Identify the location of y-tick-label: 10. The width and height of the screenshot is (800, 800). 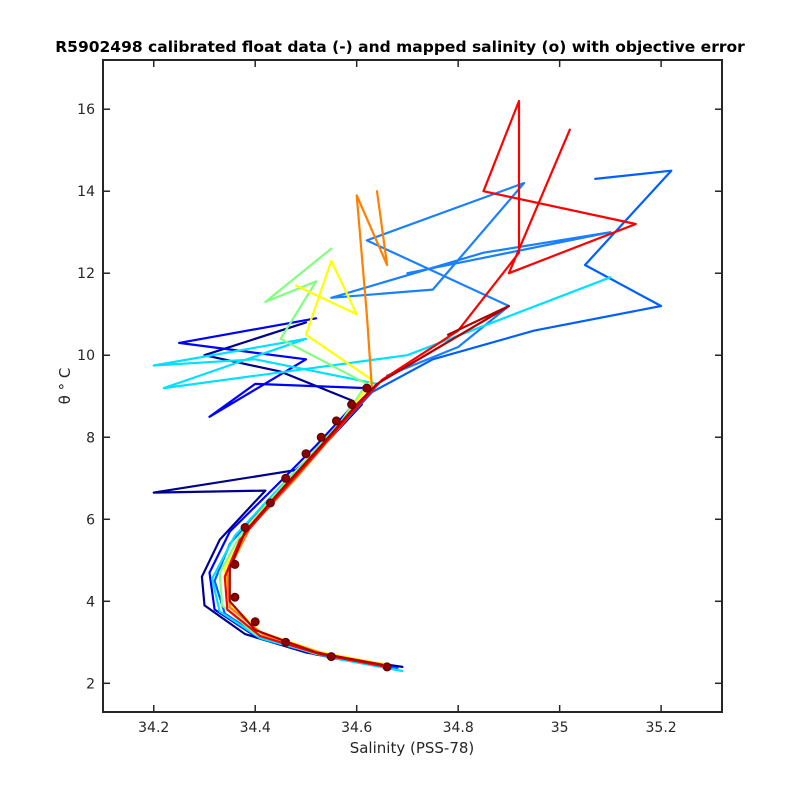
(86, 356).